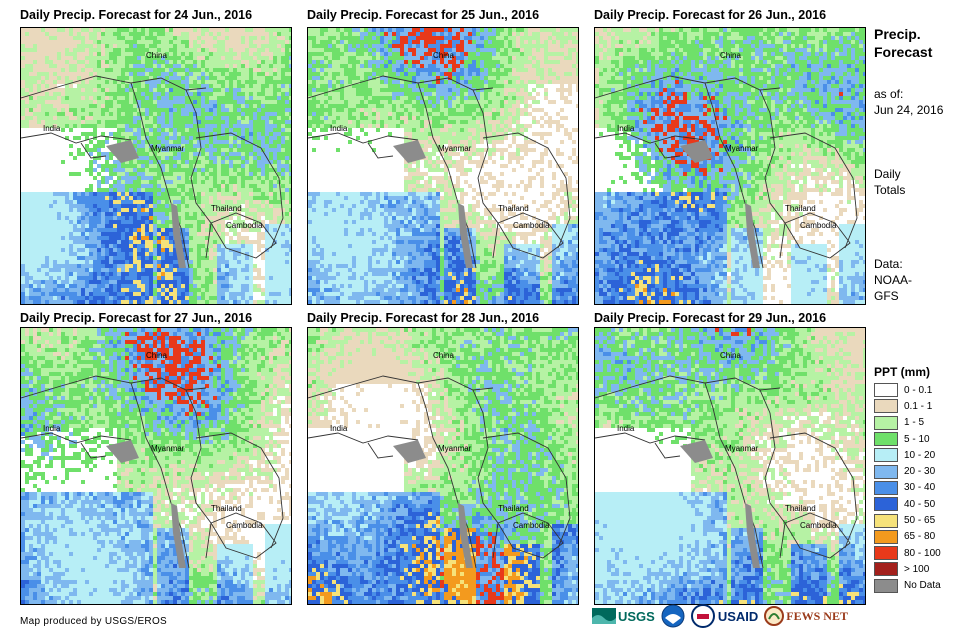 This screenshot has width=967, height=639. Describe the element at coordinates (156, 466) in the screenshot. I see `forecast-map-4: China India Myanmar Thailand Cambodia` at that location.